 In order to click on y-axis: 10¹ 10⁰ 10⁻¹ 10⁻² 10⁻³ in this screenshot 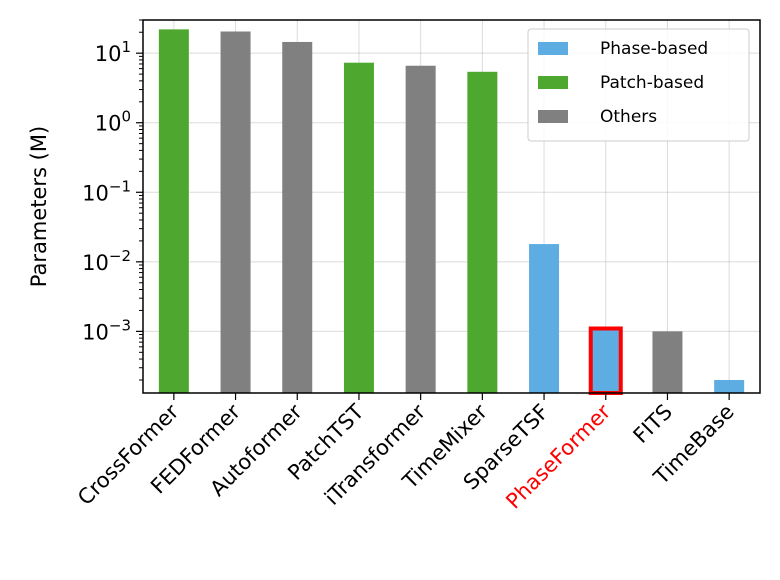, I will do `click(112, 200)`.